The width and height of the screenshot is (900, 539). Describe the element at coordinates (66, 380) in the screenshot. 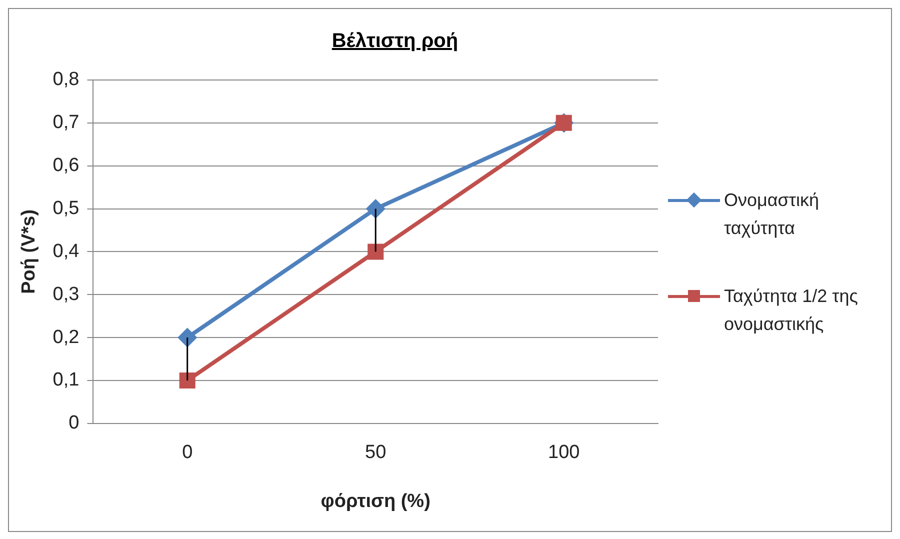

I see `y-tick-label: 0,1` at that location.